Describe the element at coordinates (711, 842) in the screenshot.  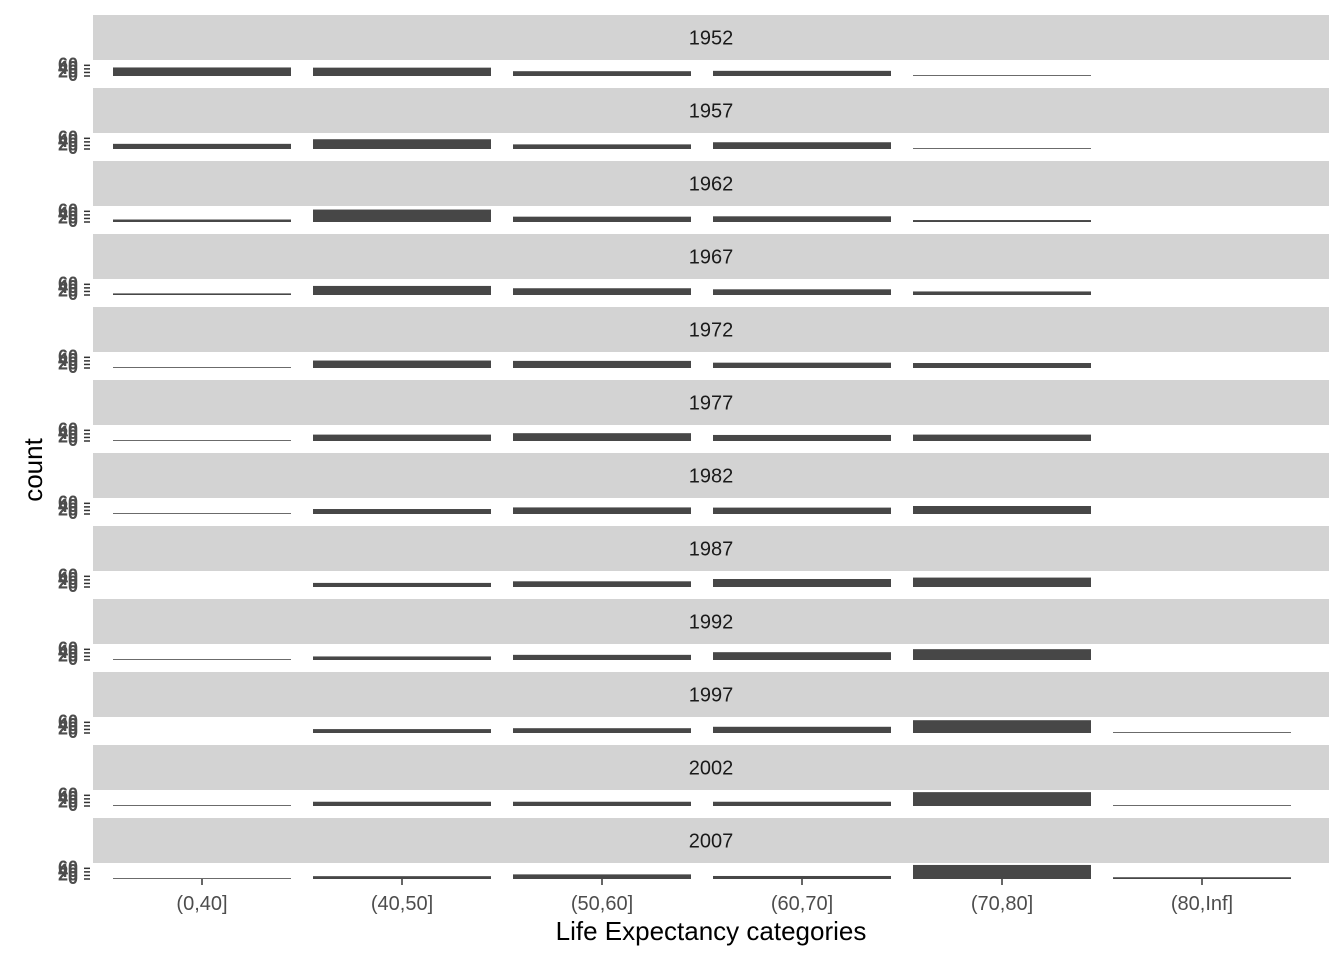
I see `facet-strip-label: 2007` at that location.